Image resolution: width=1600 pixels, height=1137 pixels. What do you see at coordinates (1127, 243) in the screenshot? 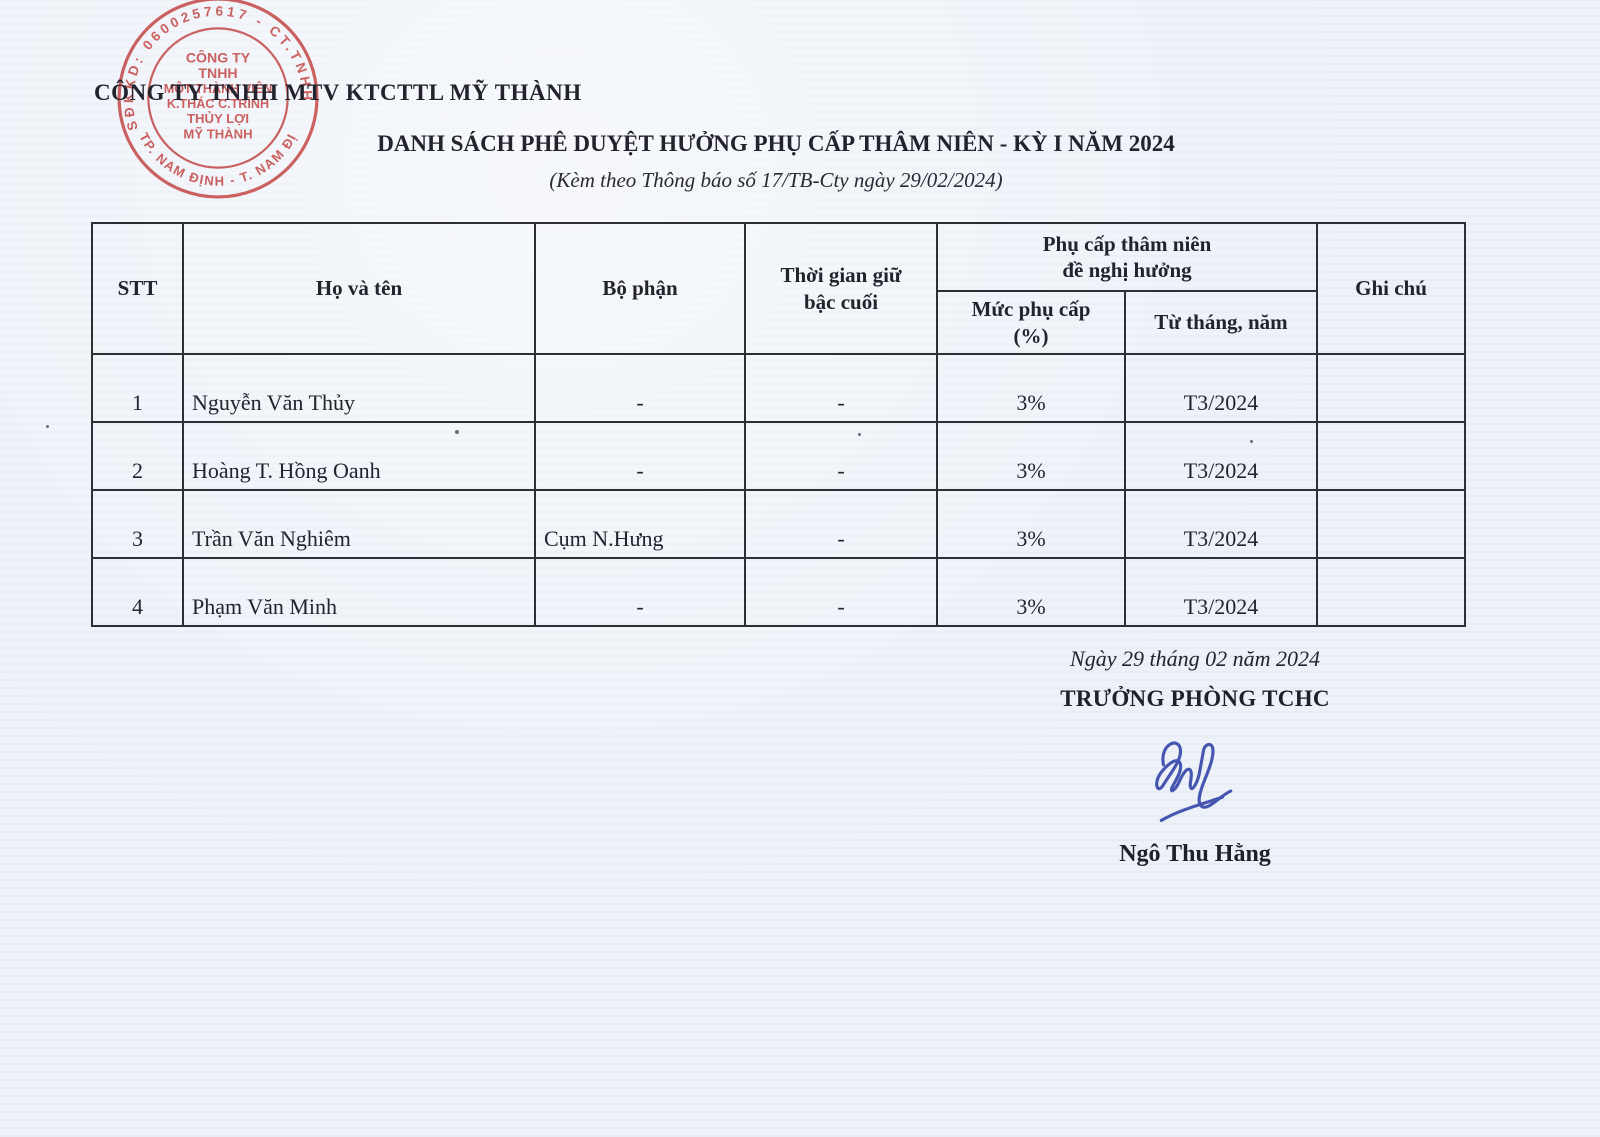
I see `header-allowance-line1: Phụ cấp thâm niên` at bounding box center [1127, 243].